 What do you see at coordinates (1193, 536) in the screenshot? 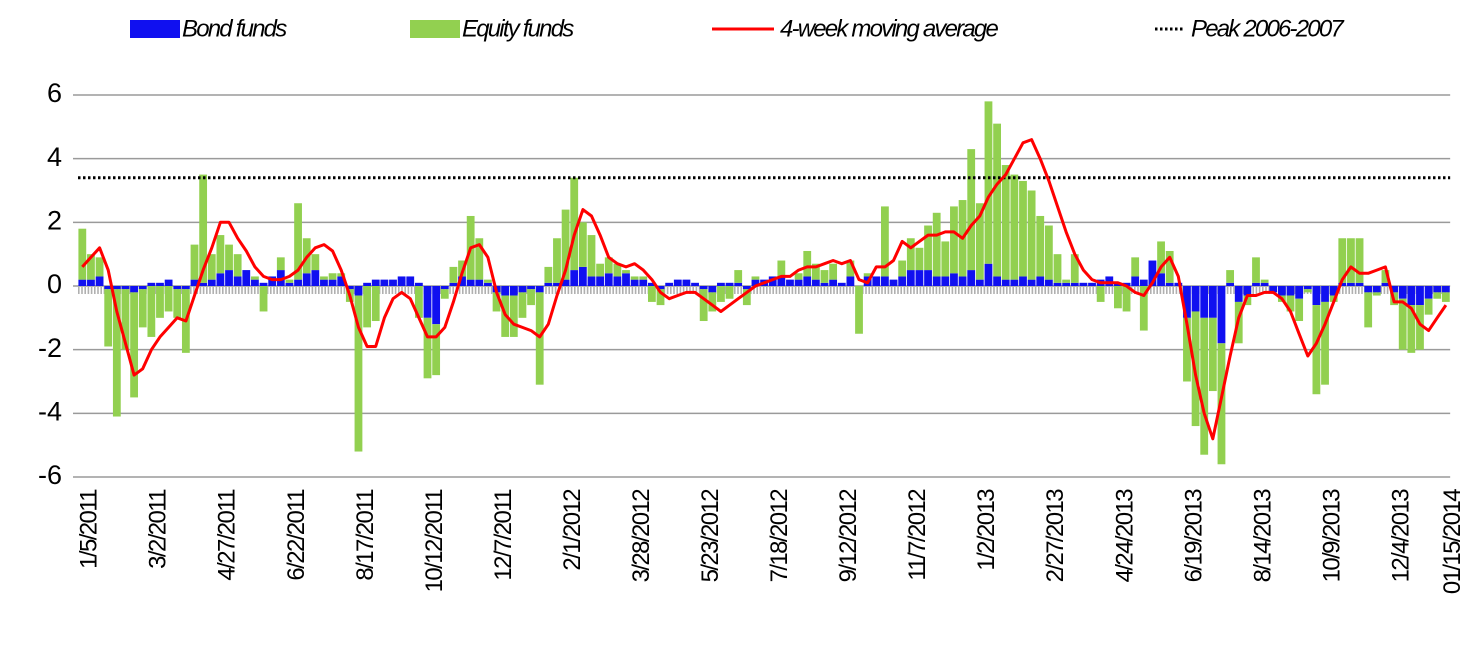
I see `x-tick-label: 6/19/2013` at bounding box center [1193, 536].